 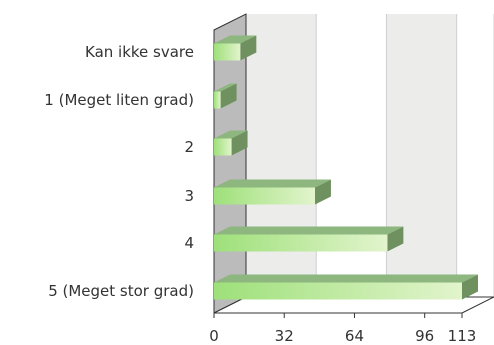 What do you see at coordinates (342, 329) in the screenshot?
I see `x-axis-ticks: 0 32 64 96 113` at bounding box center [342, 329].